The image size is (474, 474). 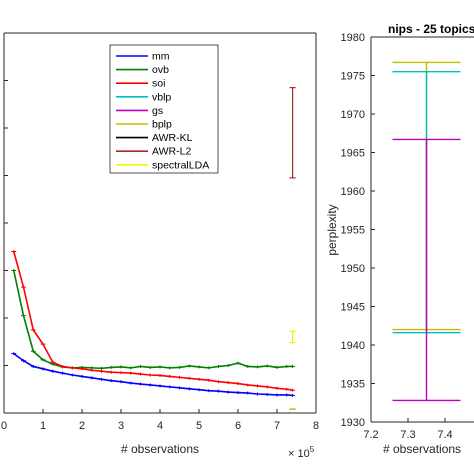 What do you see at coordinates (353, 115) in the screenshot?
I see `right-y-tick-label: 1970` at bounding box center [353, 115].